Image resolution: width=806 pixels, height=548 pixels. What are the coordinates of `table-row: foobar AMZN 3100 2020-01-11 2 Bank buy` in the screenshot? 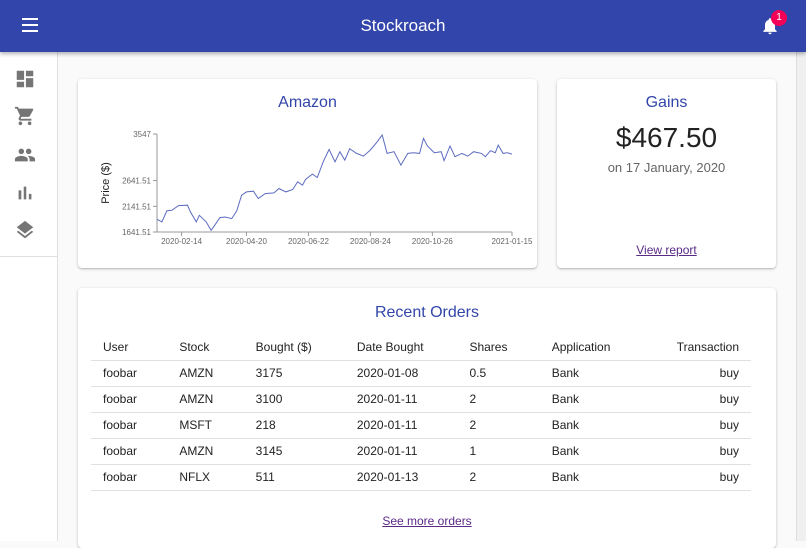 It's located at (421, 399).